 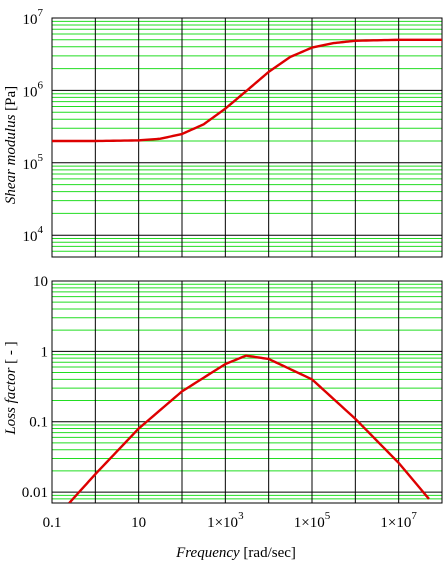 I want to click on x-axis-label: Frequency [rad/sec], so click(x=235, y=553).